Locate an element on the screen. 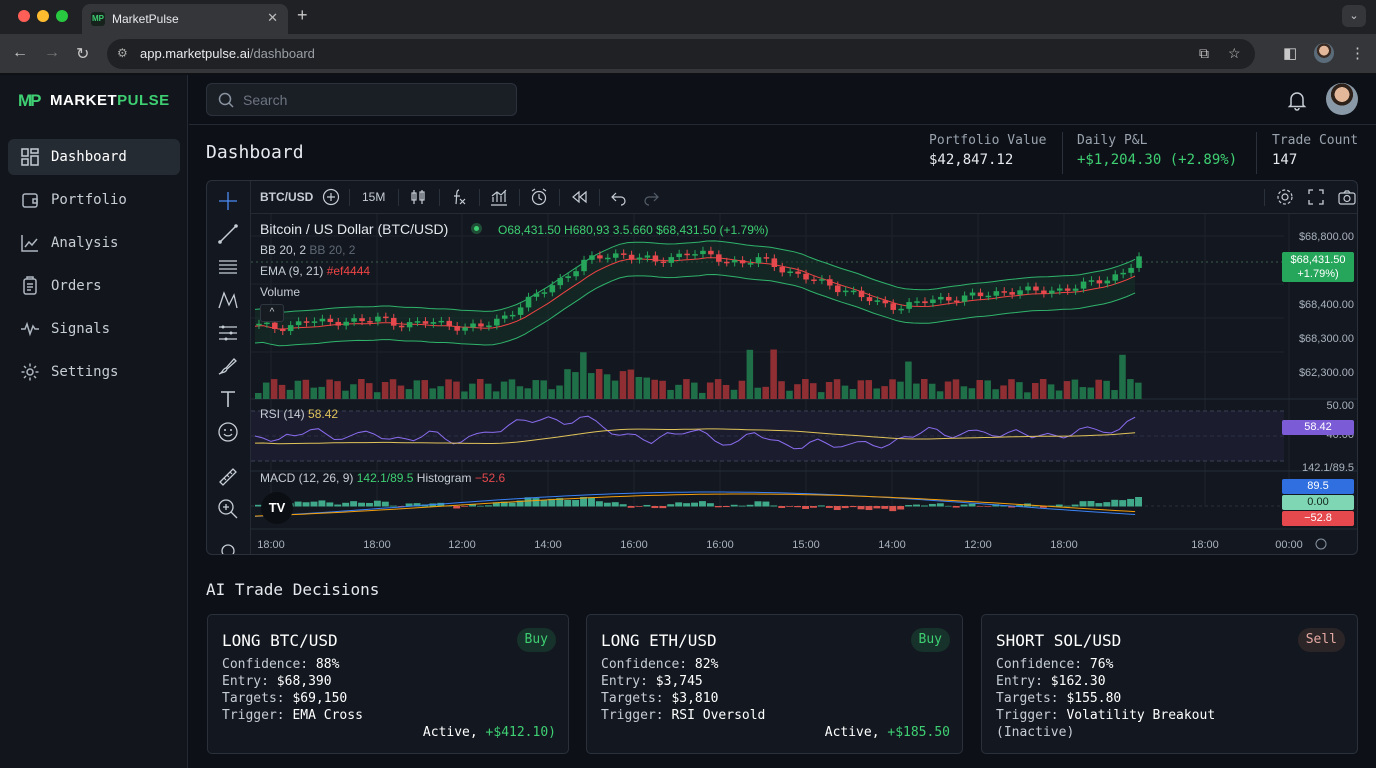 This screenshot has height=768, width=1376. sidebar-item-settings: Settings is located at coordinates (94, 372).